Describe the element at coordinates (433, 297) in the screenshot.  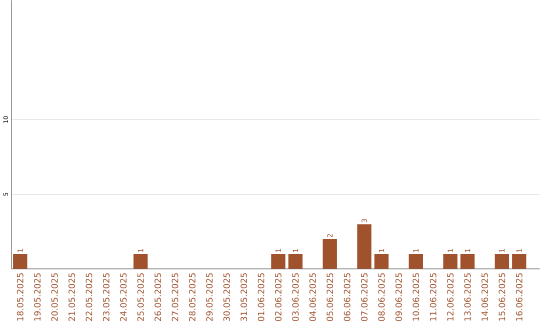
I see `x-tick-label: 11.06.2025` at that location.